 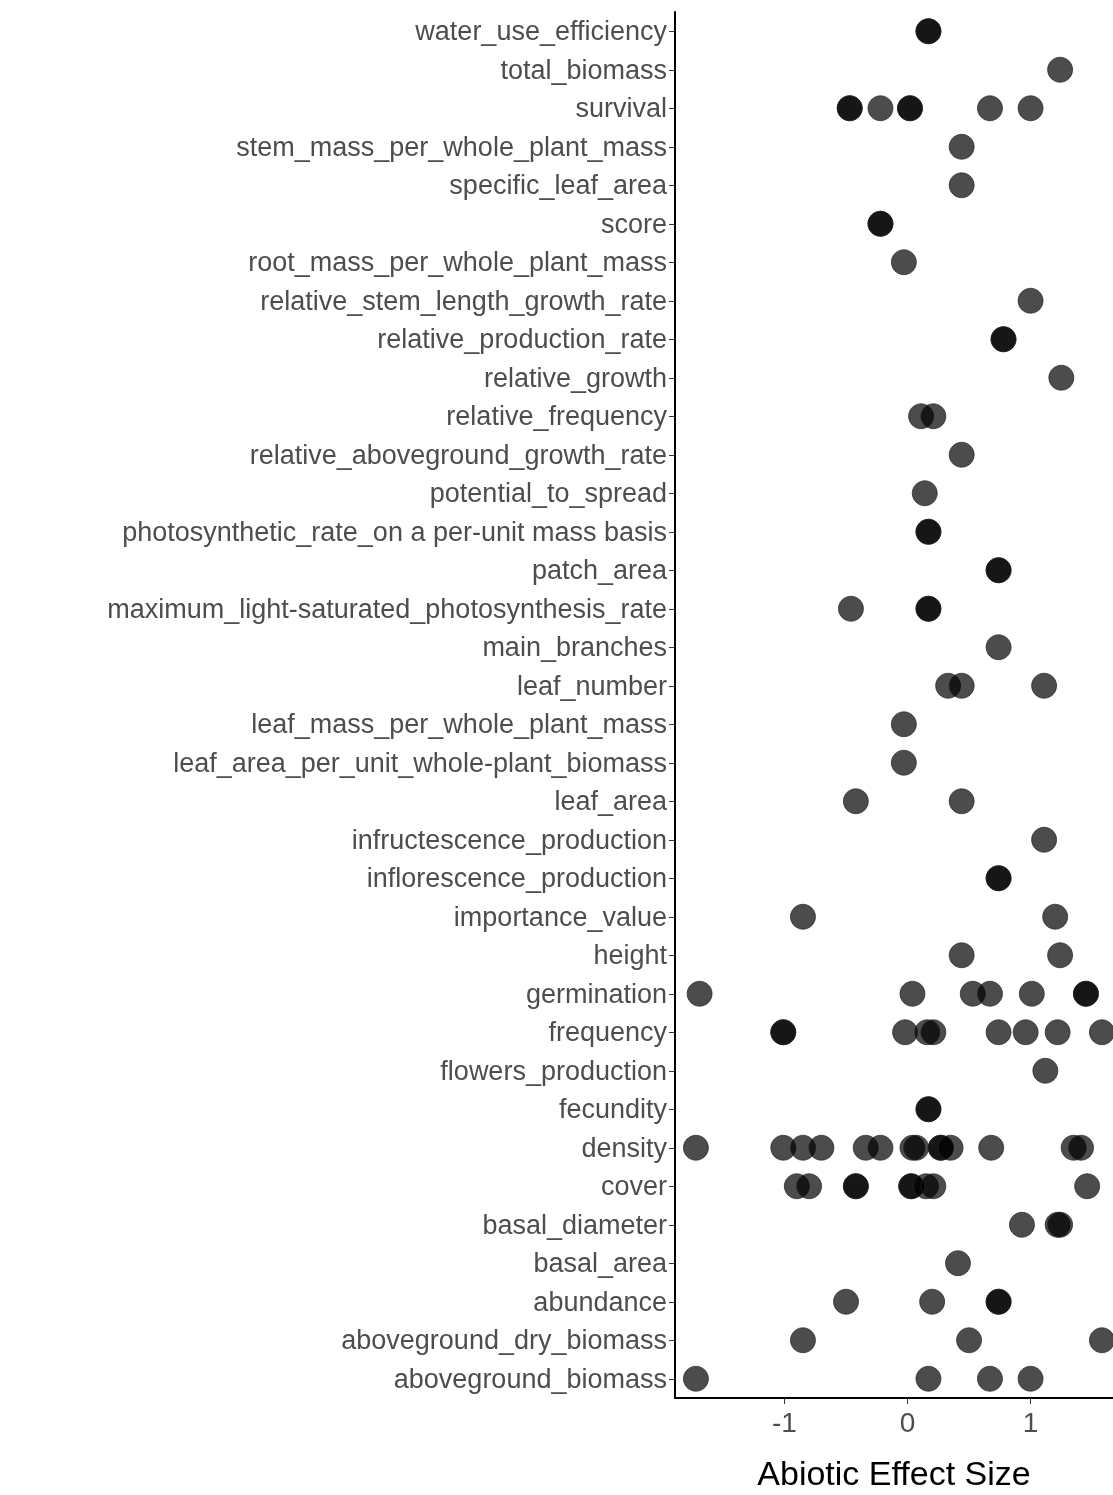 I want to click on y-tick-label: score, so click(x=633, y=223).